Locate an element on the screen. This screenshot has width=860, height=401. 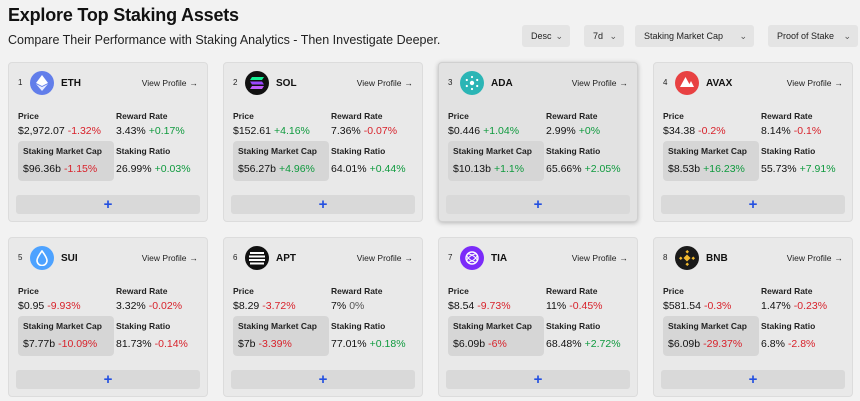
asset-rank: 7 is located at coordinates (450, 257).